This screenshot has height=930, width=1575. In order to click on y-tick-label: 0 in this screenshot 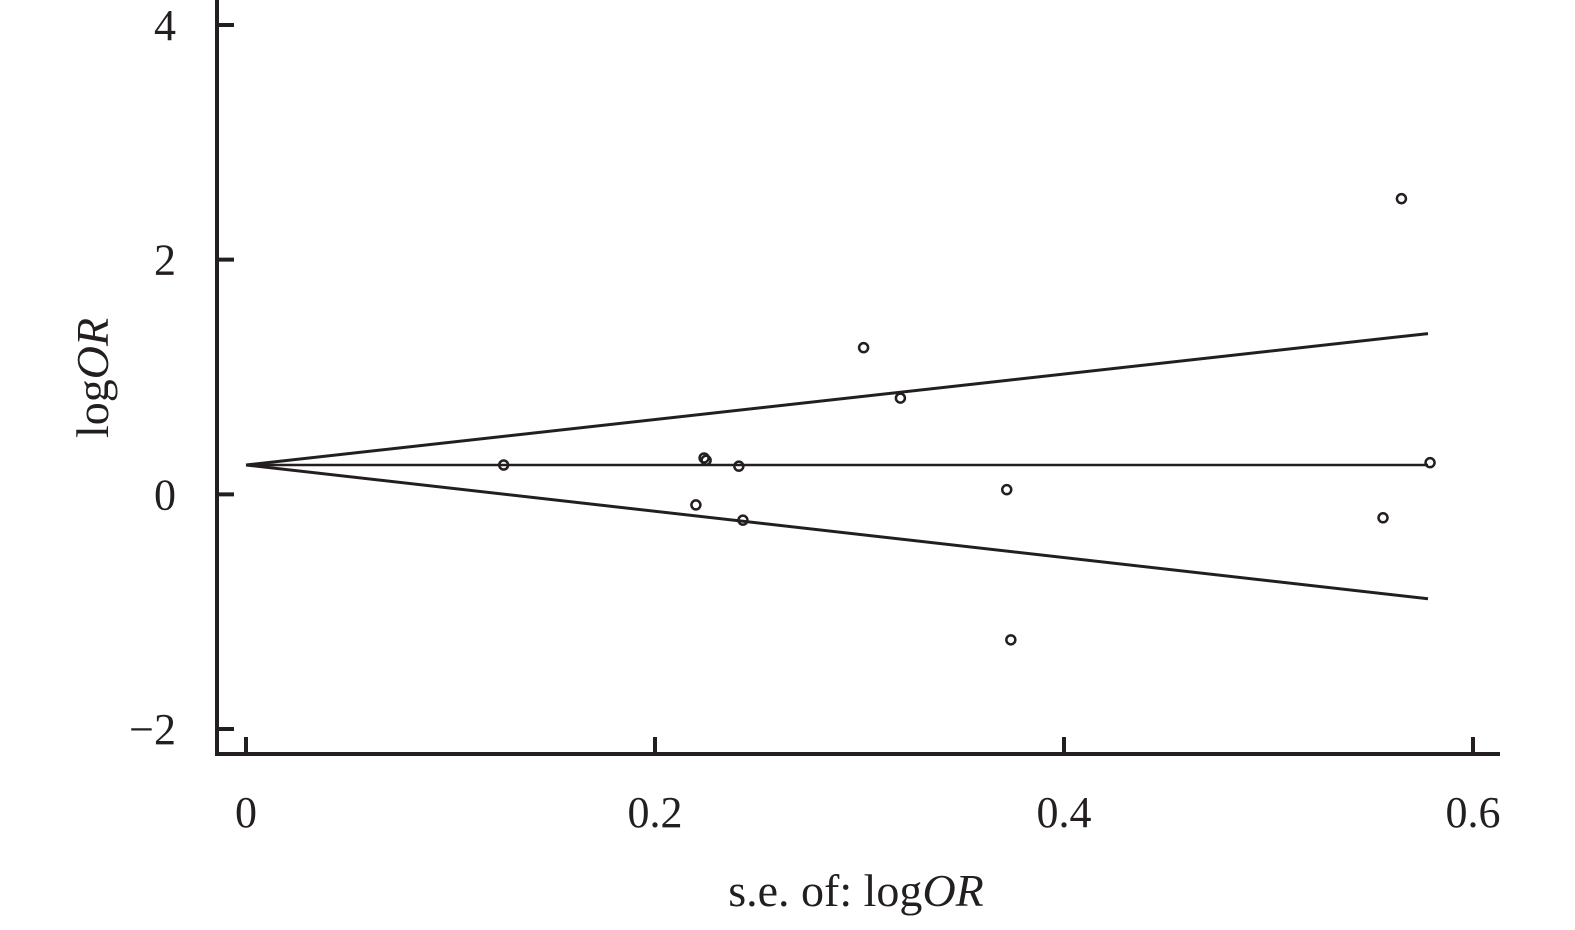, I will do `click(165, 494)`.